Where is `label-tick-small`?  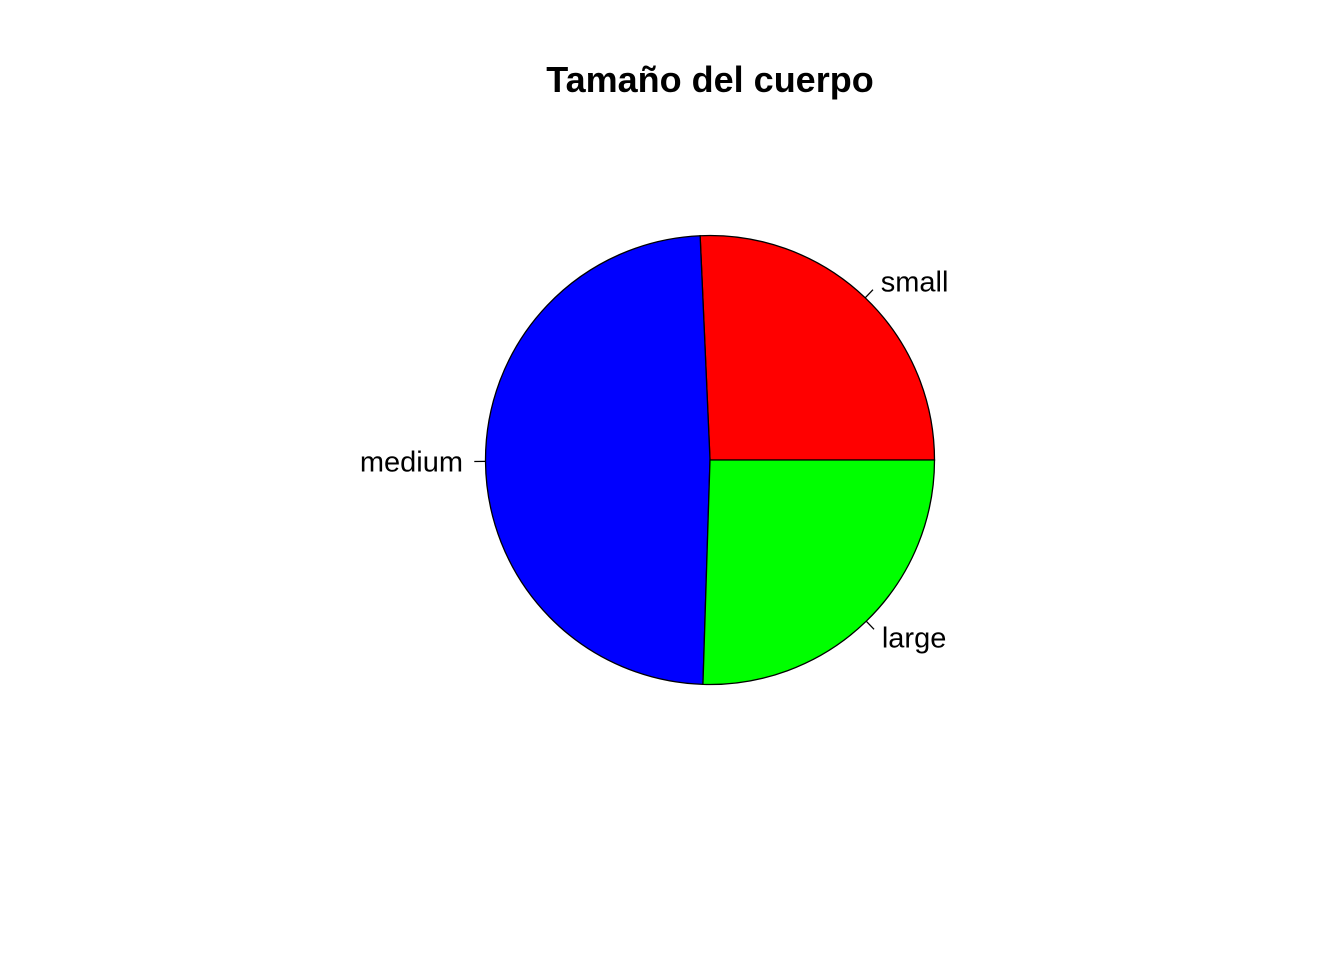
label-tick-small is located at coordinates (869, 294).